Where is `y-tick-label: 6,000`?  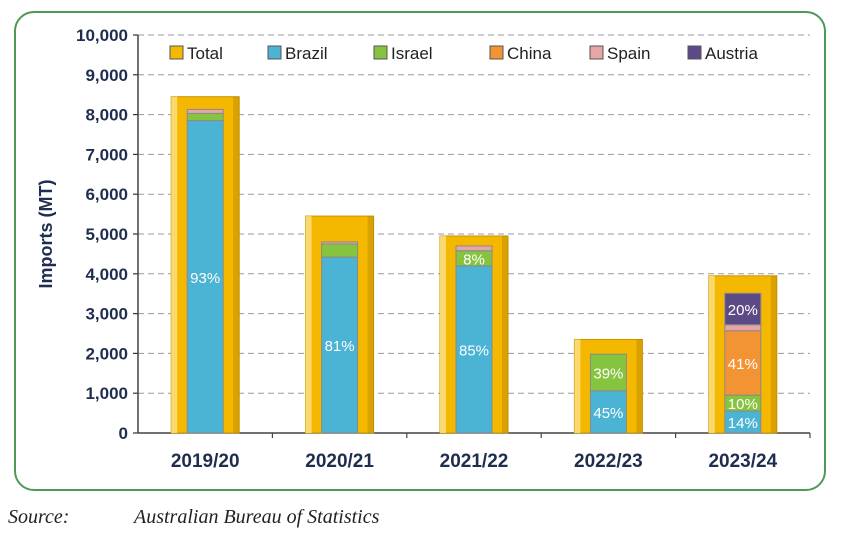
y-tick-label: 6,000 is located at coordinates (106, 194).